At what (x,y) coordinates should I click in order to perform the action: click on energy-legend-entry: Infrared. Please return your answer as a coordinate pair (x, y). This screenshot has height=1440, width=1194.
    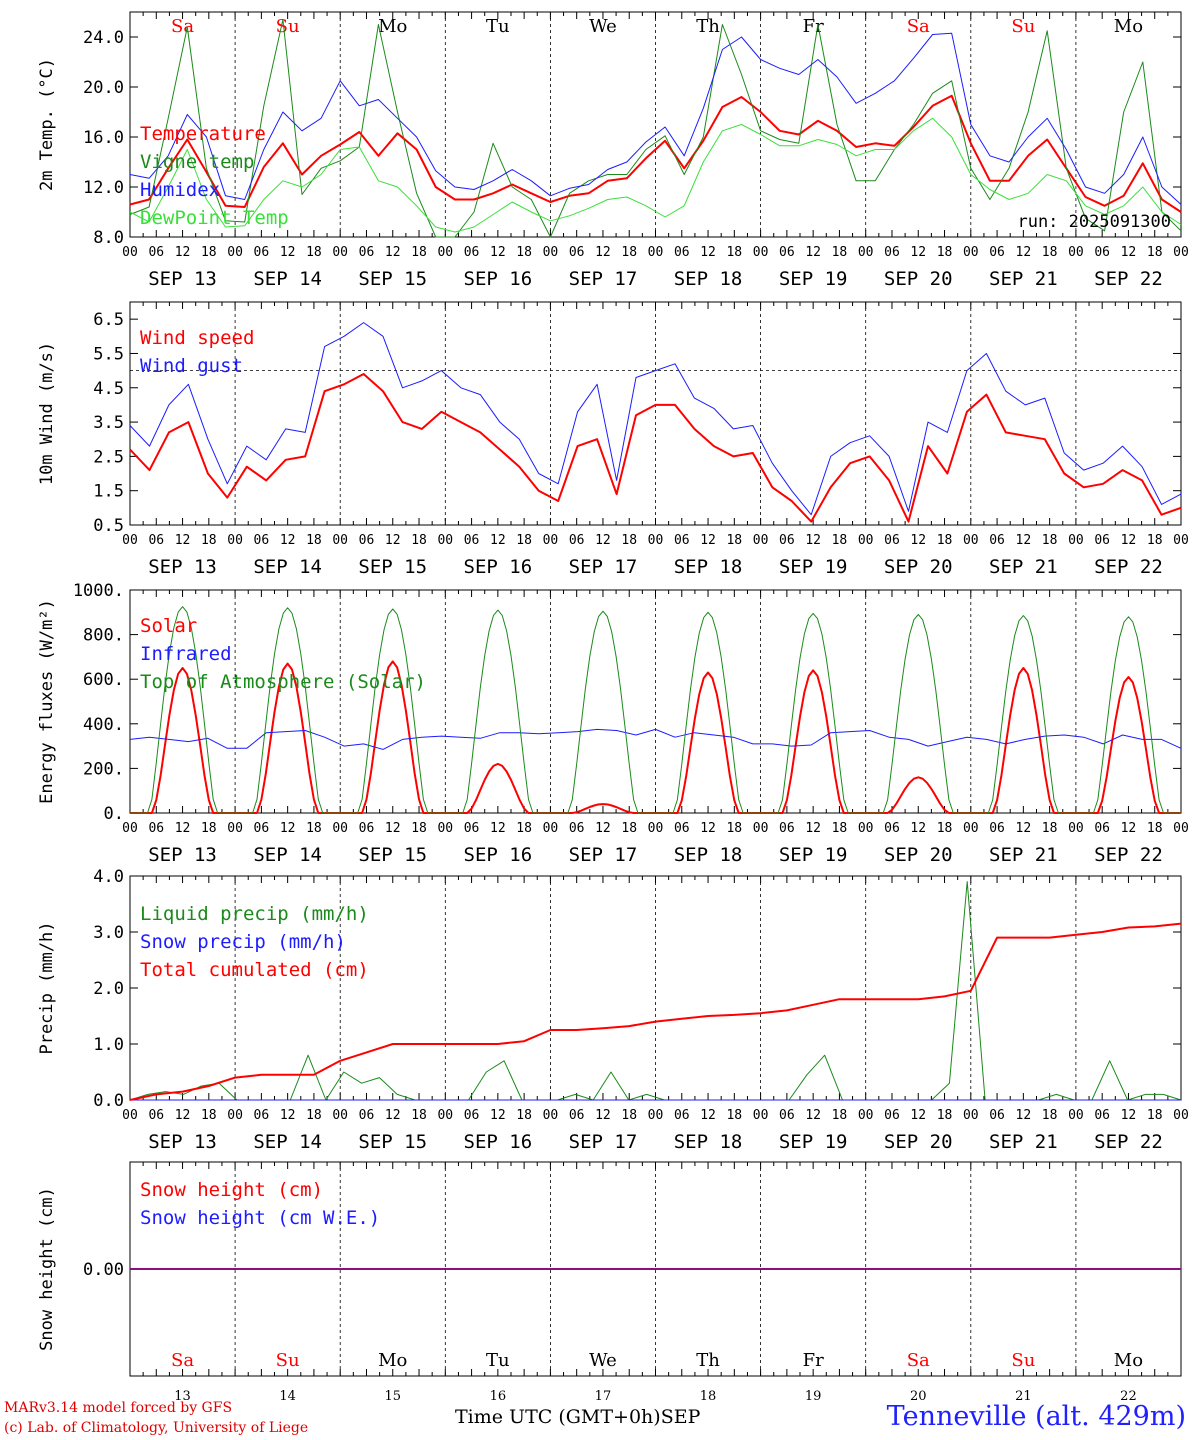
    Looking at the image, I should click on (186, 654).